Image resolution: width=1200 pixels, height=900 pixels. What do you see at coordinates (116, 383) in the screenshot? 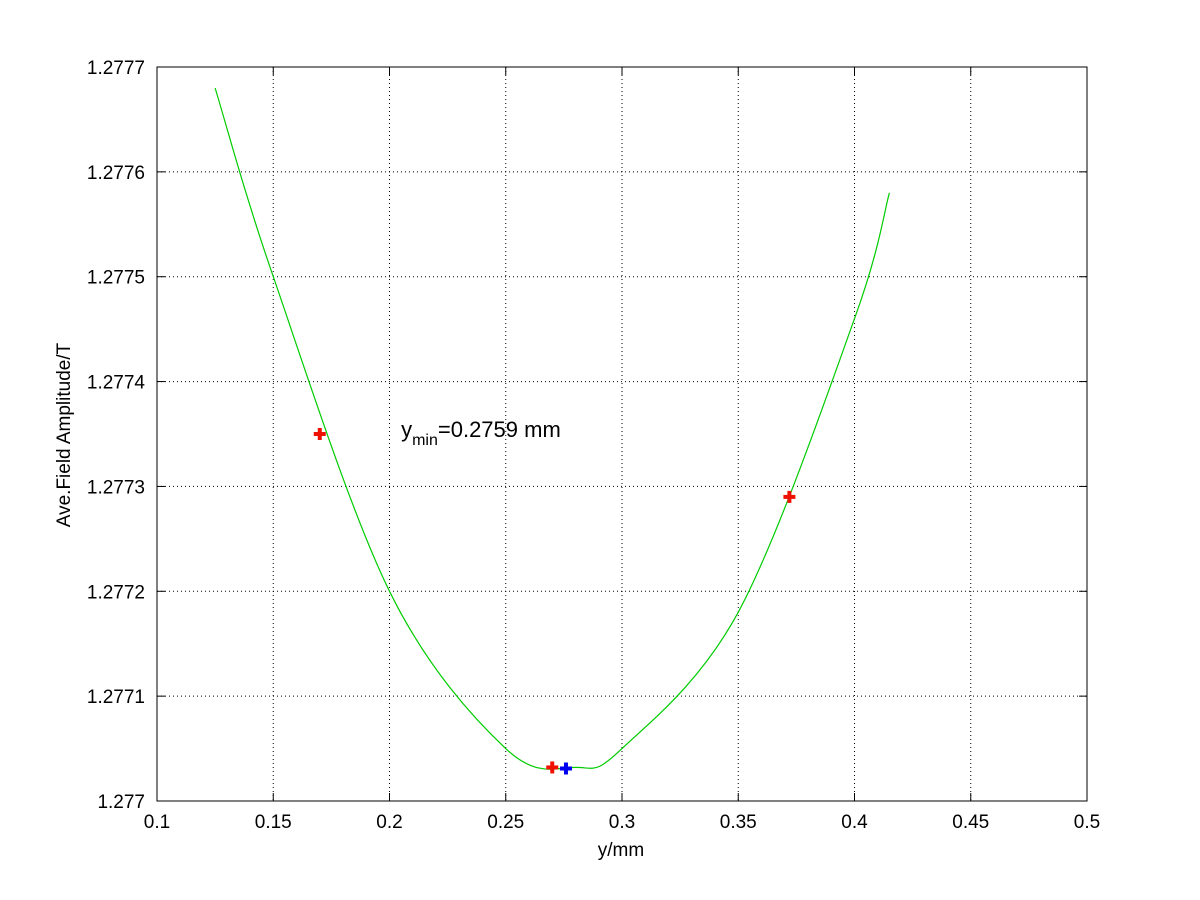
I see `y-tick-label: 1.2774` at bounding box center [116, 383].